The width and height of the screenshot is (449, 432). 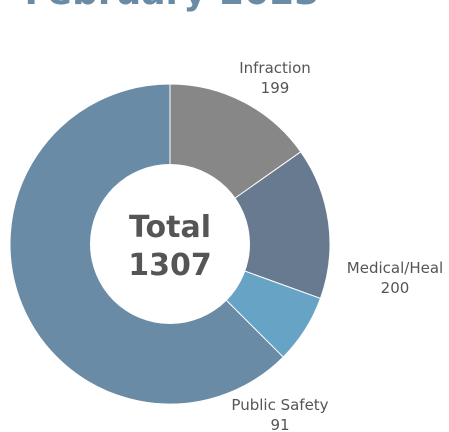 I want to click on slice, so click(x=249, y=225).